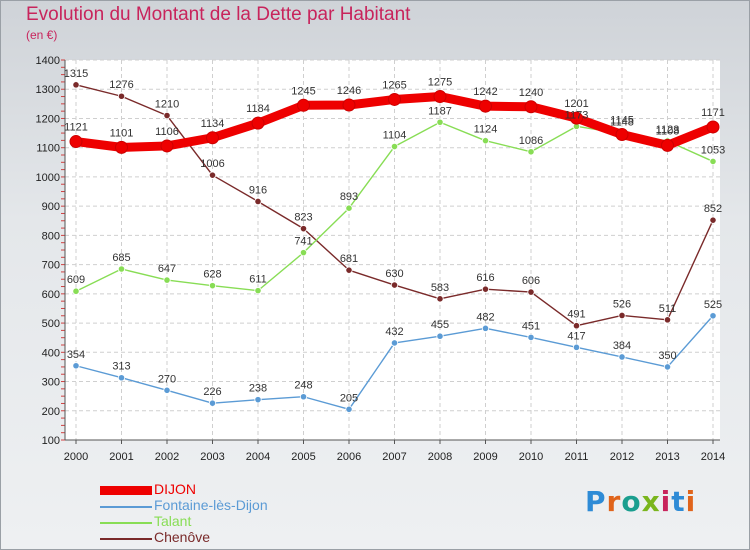  What do you see at coordinates (440, 325) in the screenshot?
I see `data-label: 455` at bounding box center [440, 325].